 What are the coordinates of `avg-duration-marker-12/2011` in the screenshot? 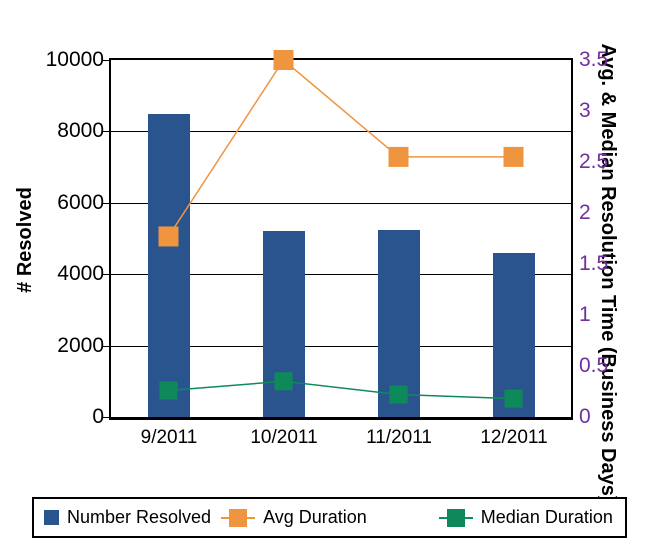 It's located at (513, 156).